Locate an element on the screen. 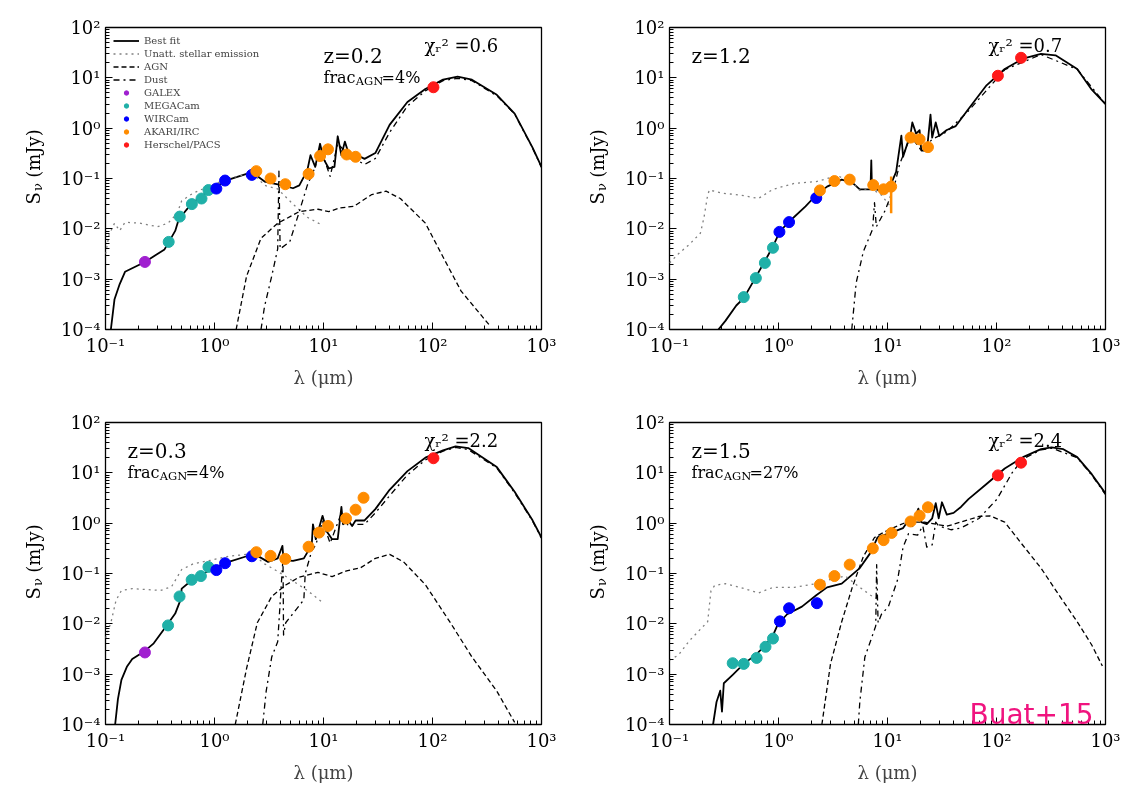  annotation: χᵣ² =2.2 is located at coordinates (461, 440).